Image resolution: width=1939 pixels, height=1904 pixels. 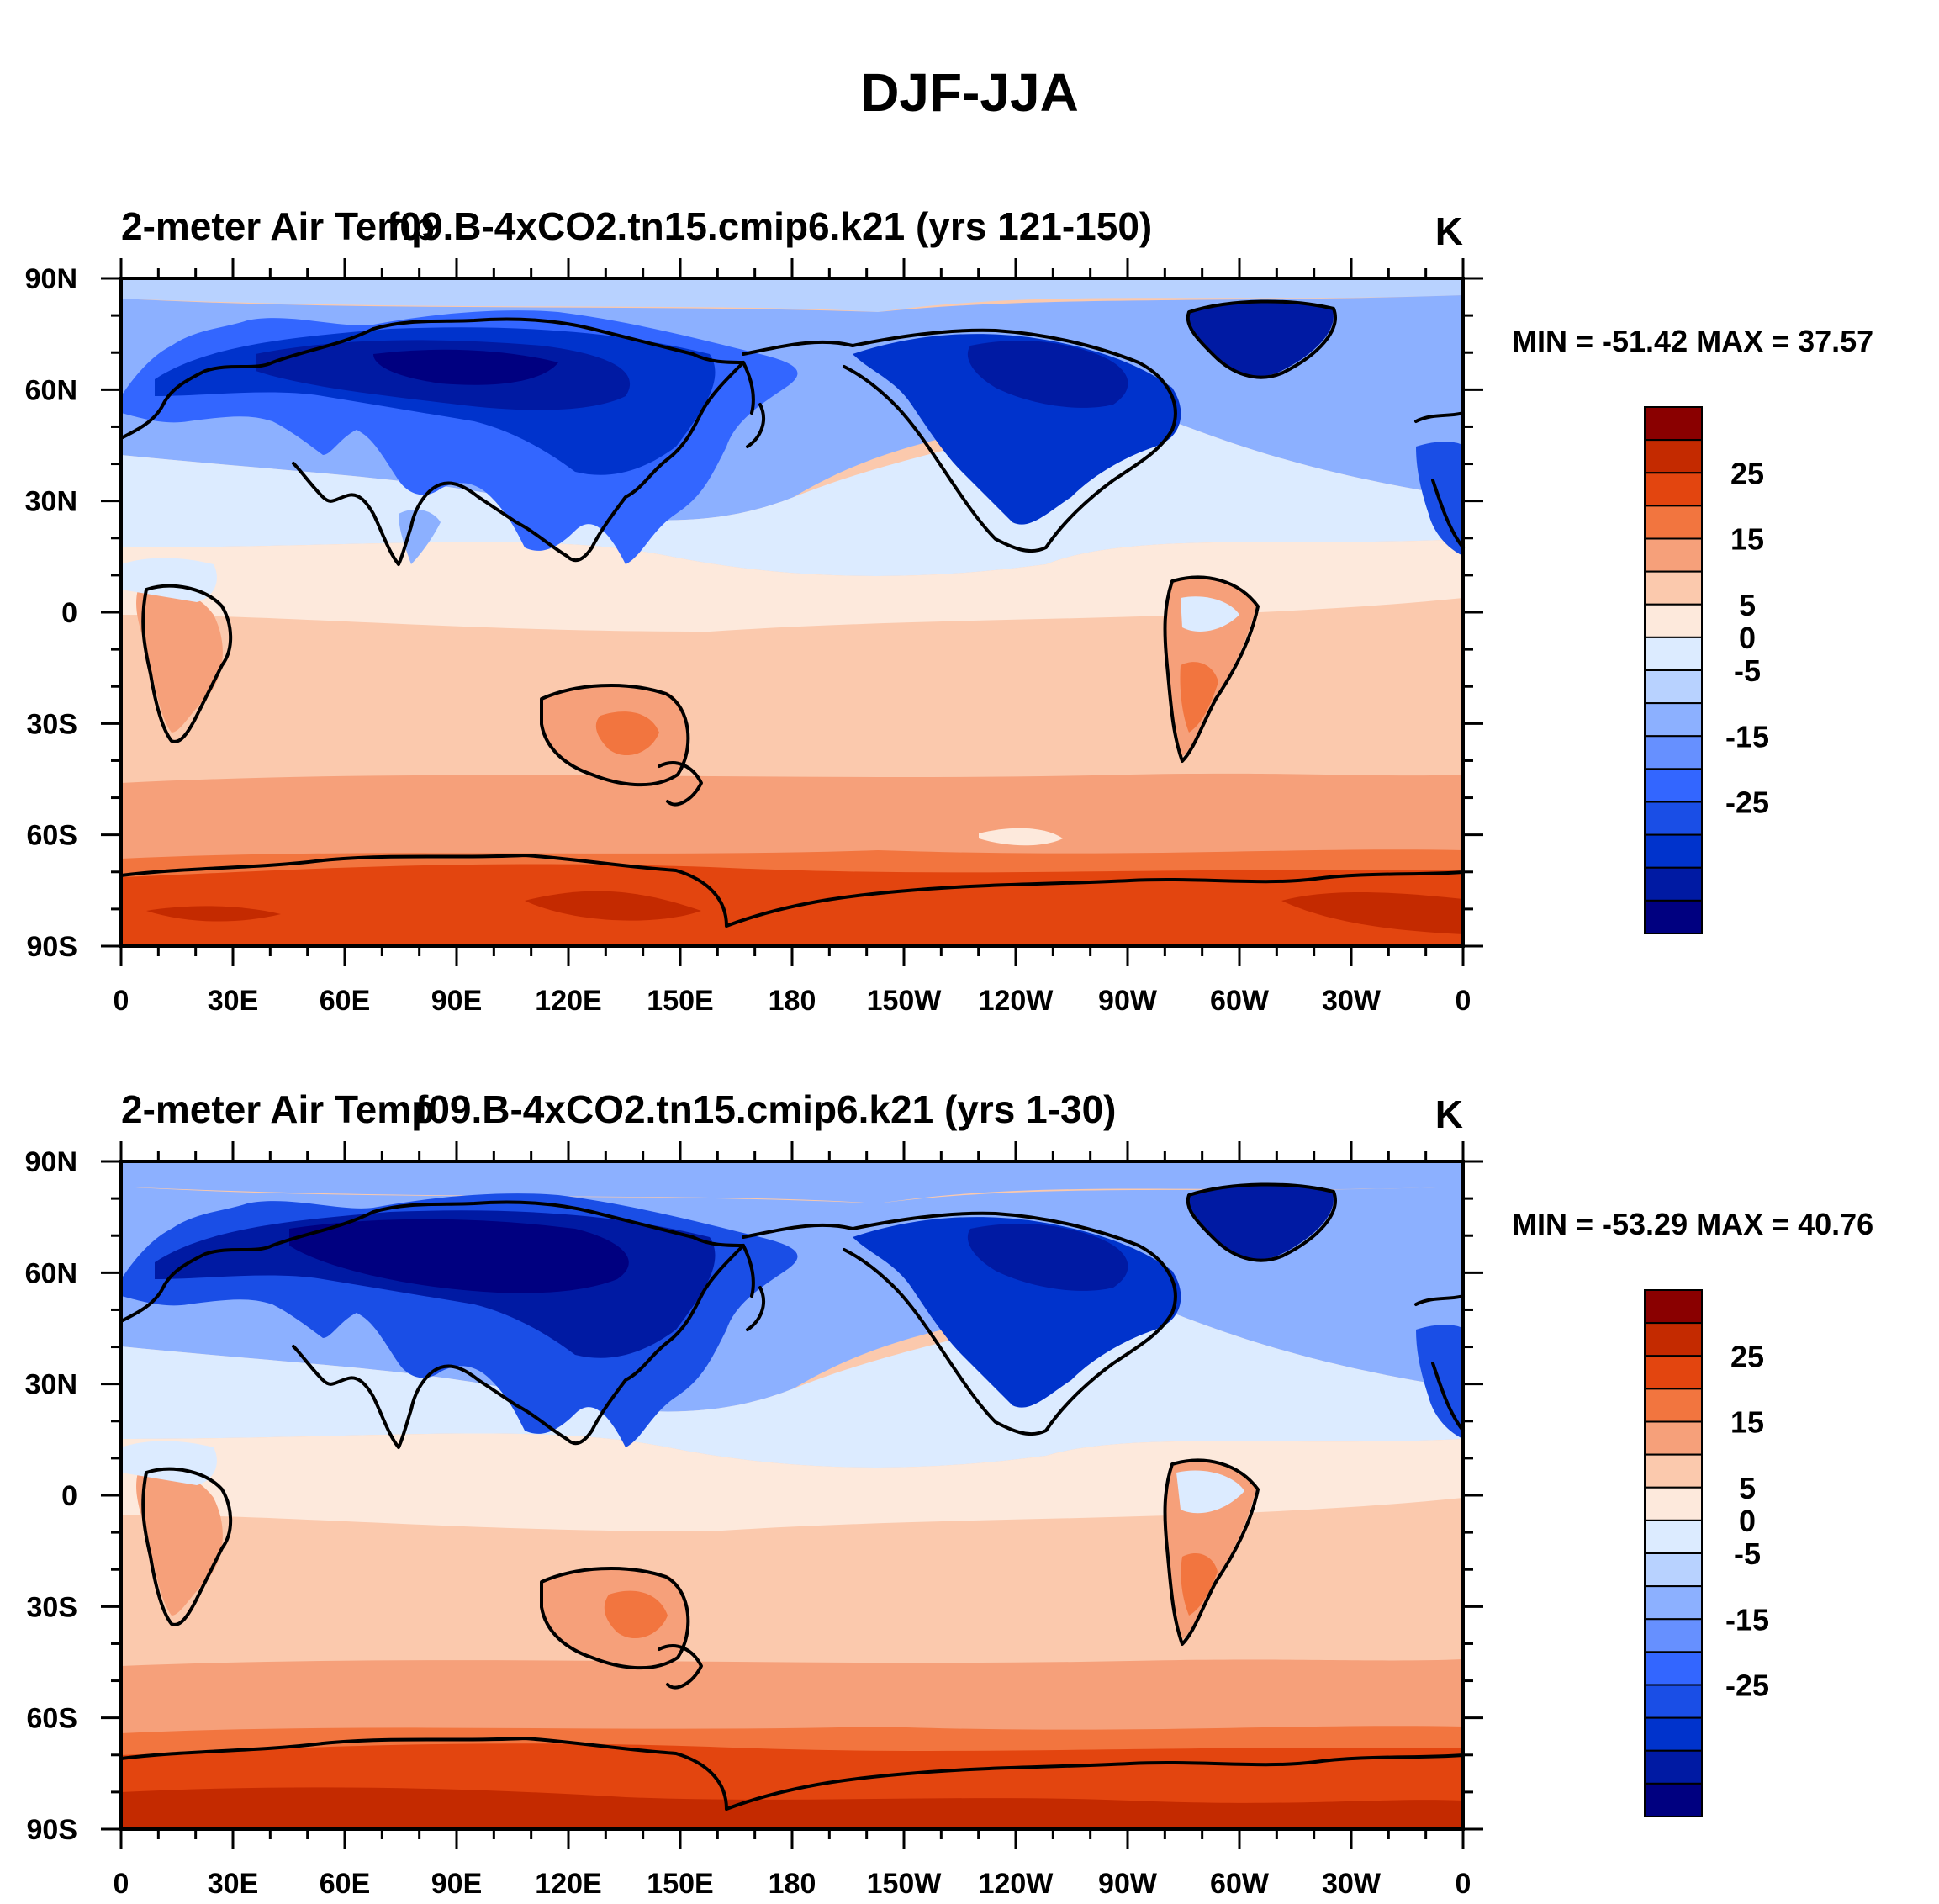 What do you see at coordinates (680, 1001) in the screenshot?
I see `x-tick-label: 150E` at bounding box center [680, 1001].